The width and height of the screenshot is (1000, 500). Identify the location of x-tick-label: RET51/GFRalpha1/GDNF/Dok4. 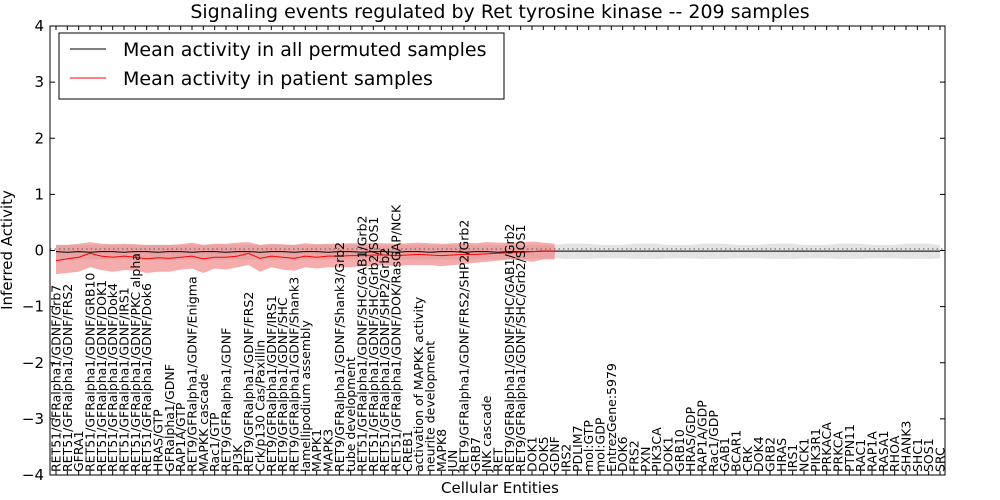
(112, 377).